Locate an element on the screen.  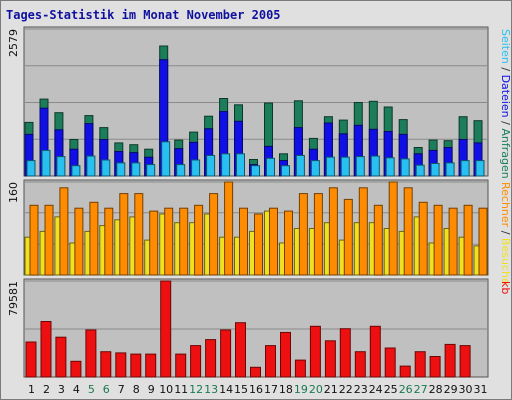
day-label: 26 is located at coordinates (406, 389).